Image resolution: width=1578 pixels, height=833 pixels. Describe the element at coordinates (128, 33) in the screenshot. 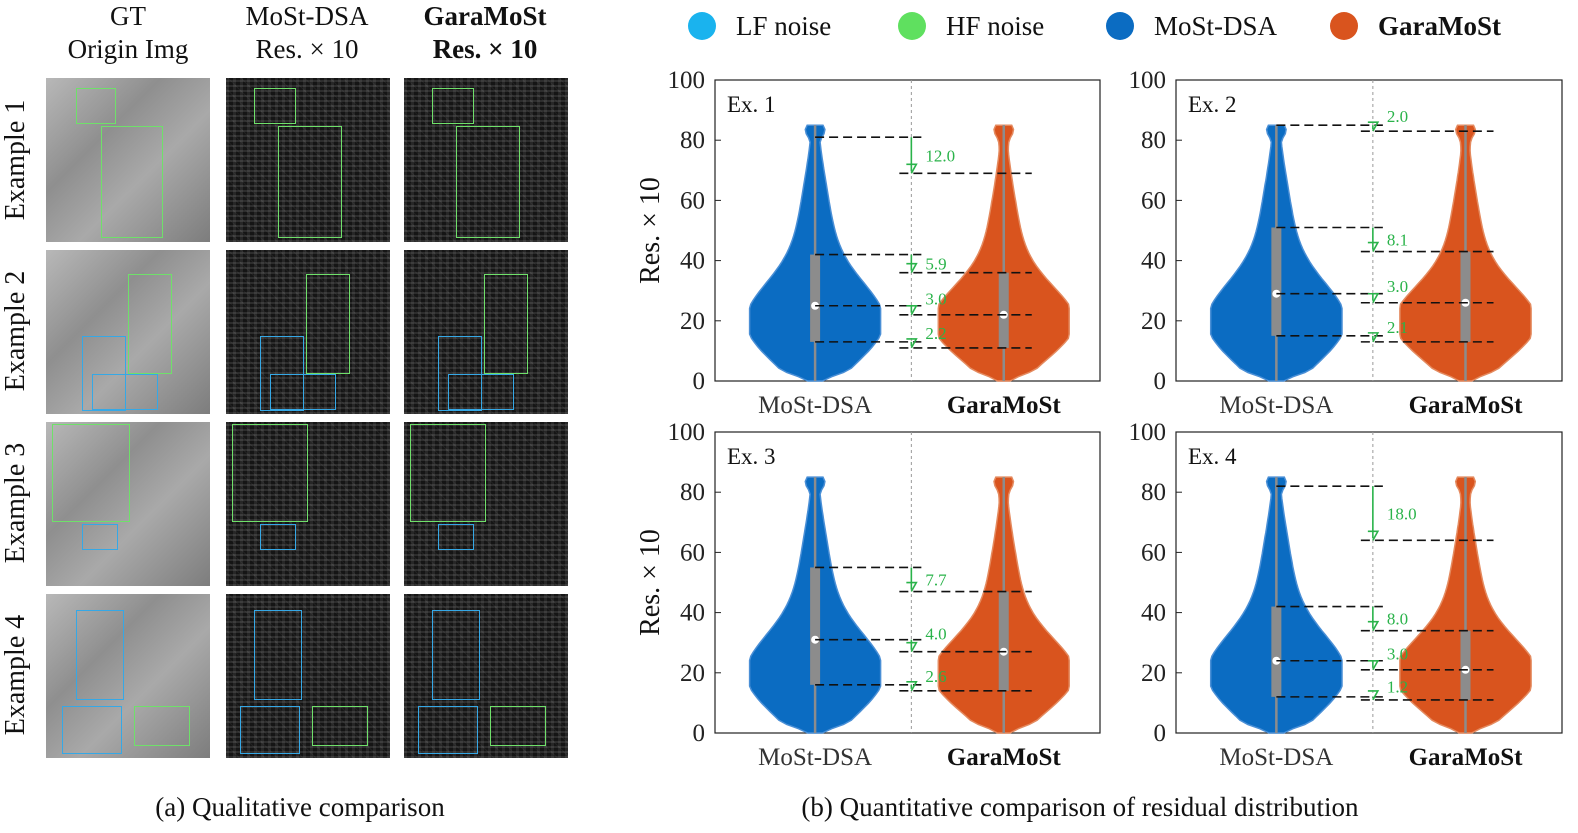

I see `column-header-gt: GT Origin Img` at that location.